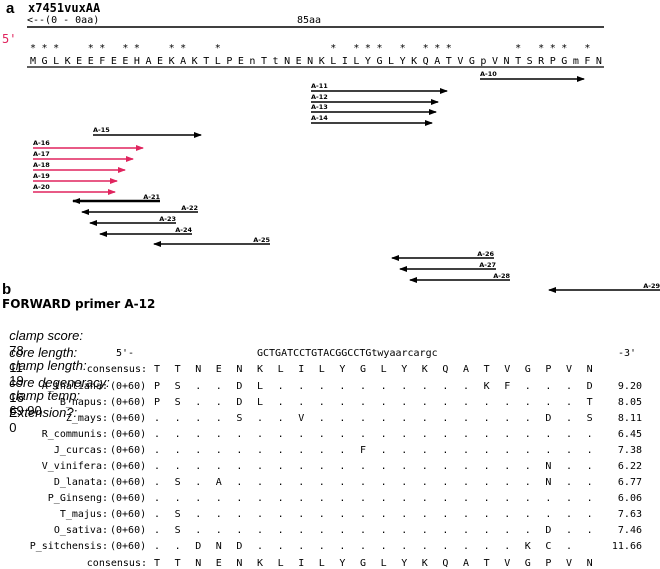  What do you see at coordinates (260, 402) in the screenshot?
I see `alignment-cell: L` at bounding box center [260, 402].